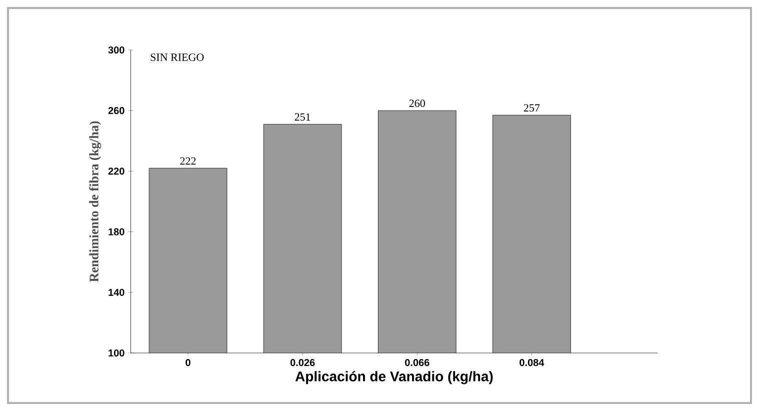  Describe the element at coordinates (188, 161) in the screenshot. I see `data-label: 222` at that location.